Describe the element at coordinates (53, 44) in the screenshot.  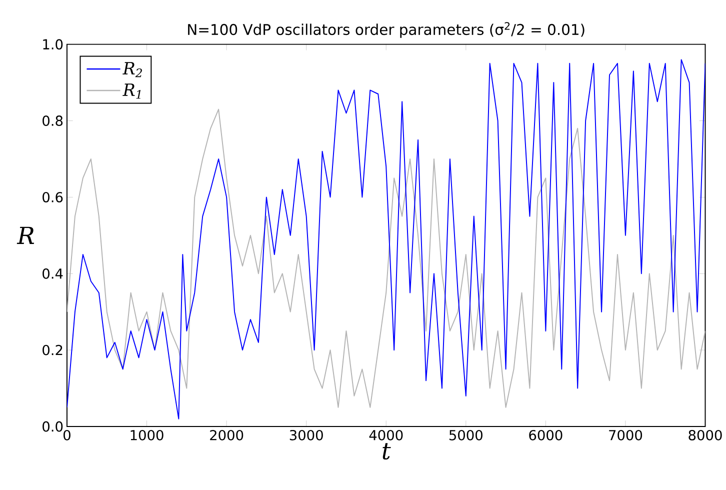
I see `y-tick-label: 1.0` at that location.